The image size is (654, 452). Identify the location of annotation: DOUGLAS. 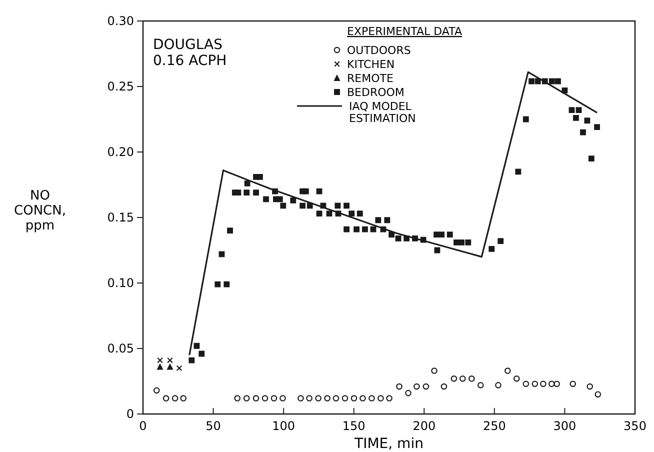
(188, 45).